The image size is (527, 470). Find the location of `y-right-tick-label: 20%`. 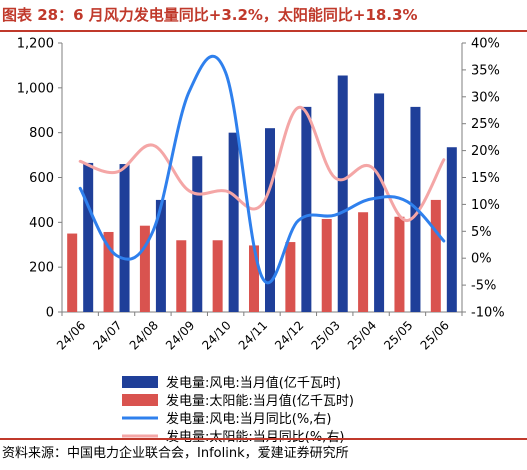

y-right-tick-label: 20% is located at coordinates (485, 151).